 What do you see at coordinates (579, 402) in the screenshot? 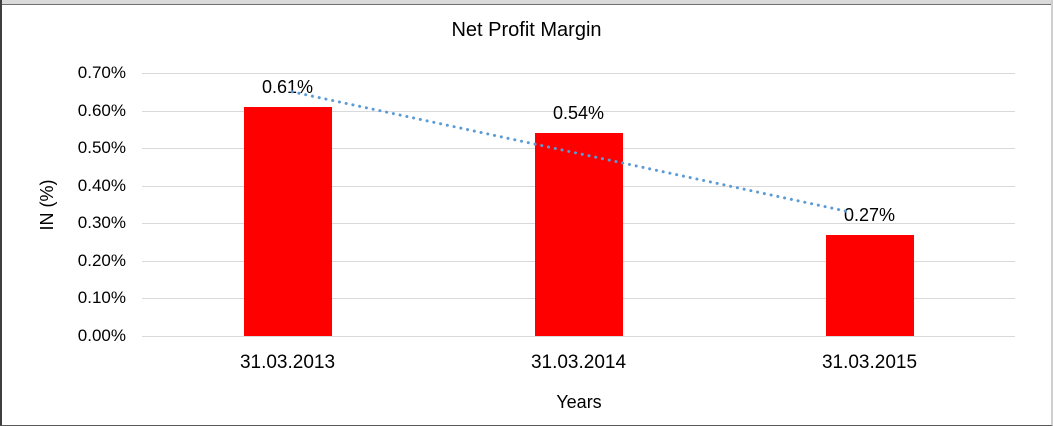
I see `x-axis-title: Years` at bounding box center [579, 402].